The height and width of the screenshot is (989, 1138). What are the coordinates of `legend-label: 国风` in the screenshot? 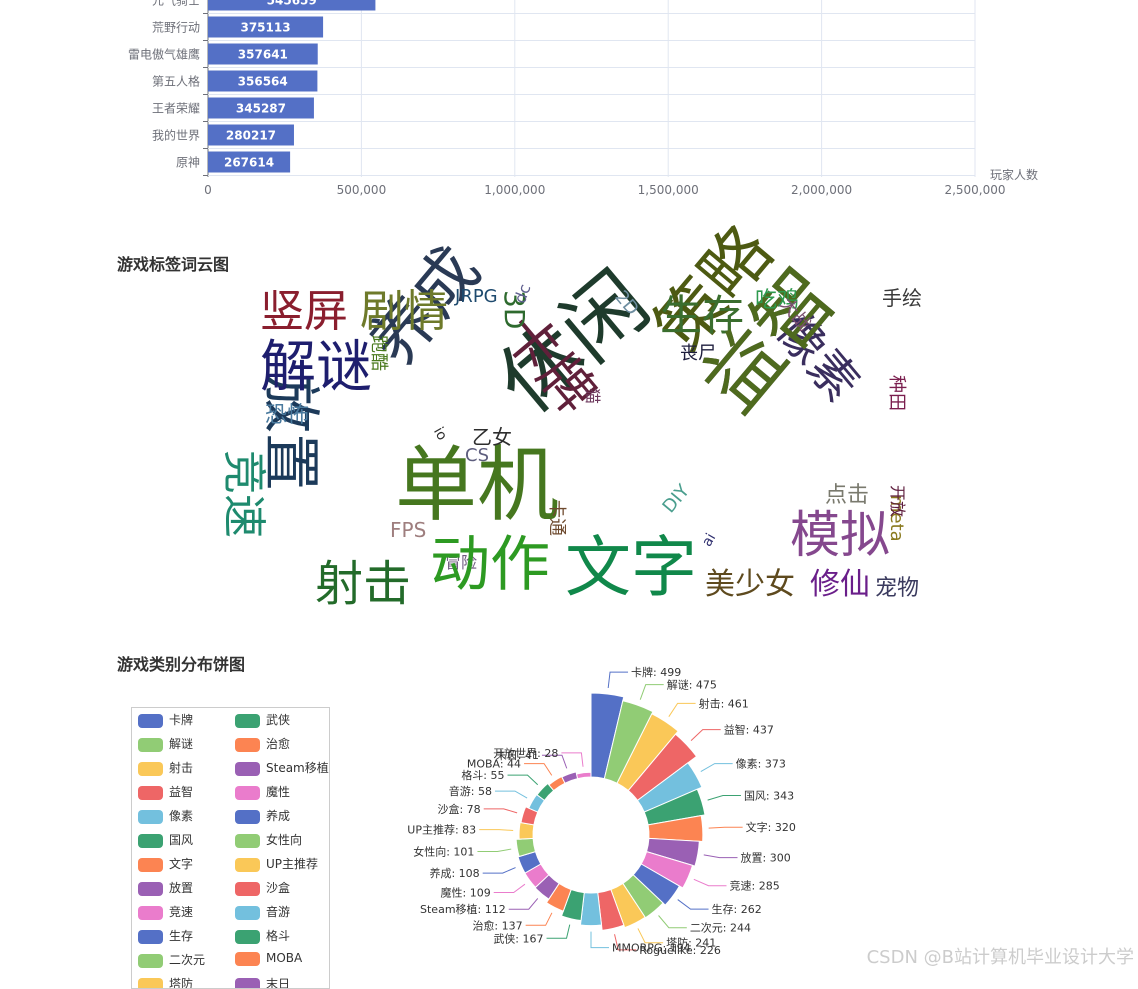 It's located at (181, 840).